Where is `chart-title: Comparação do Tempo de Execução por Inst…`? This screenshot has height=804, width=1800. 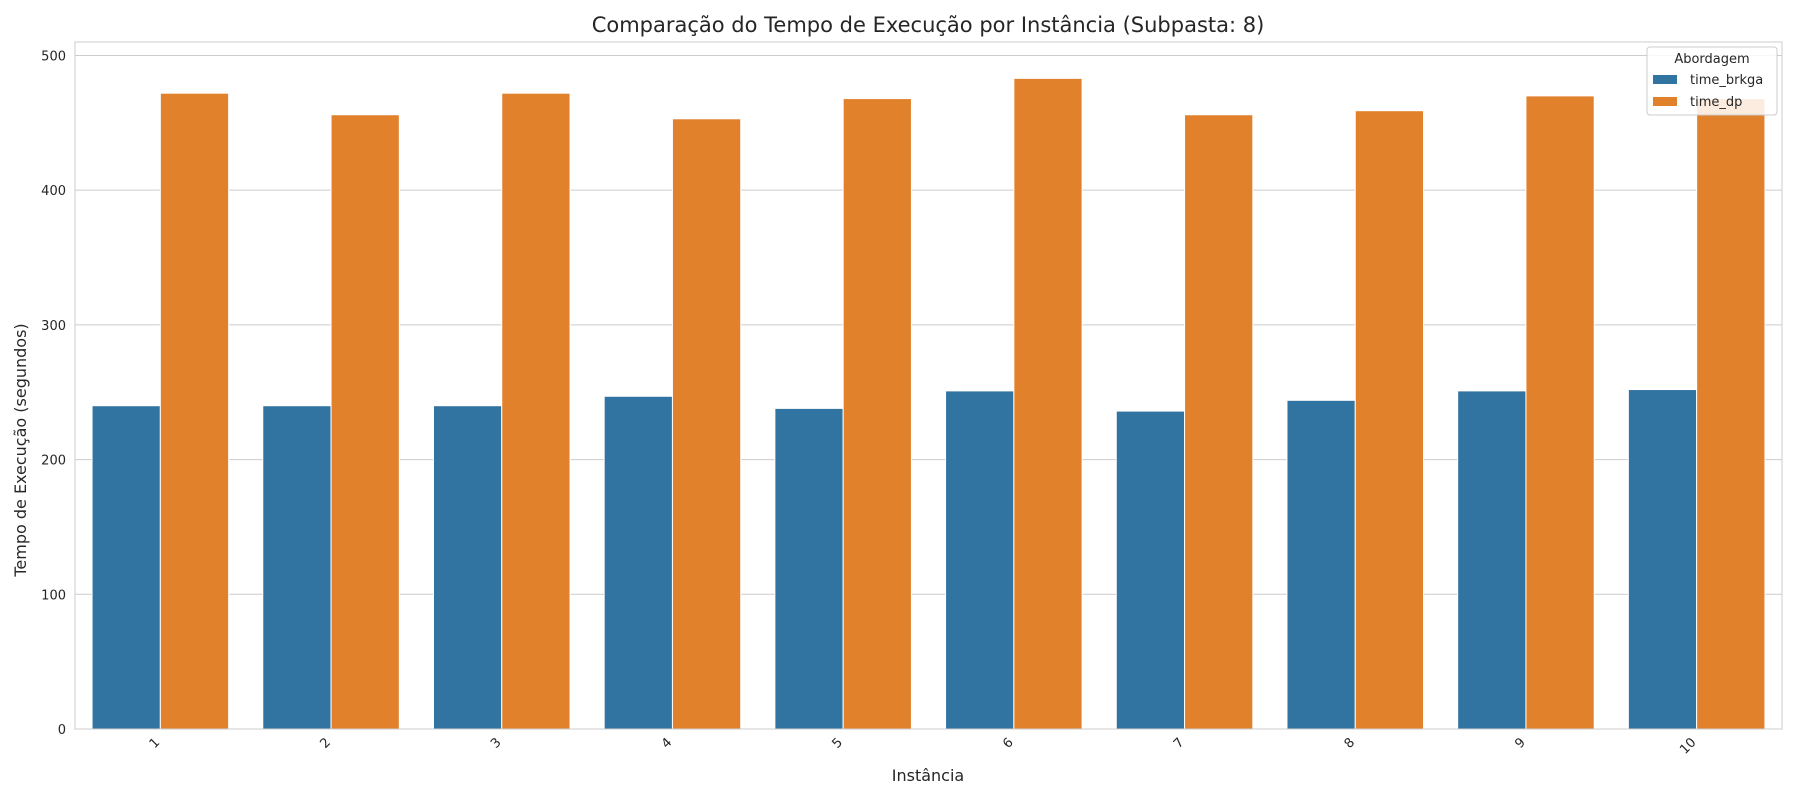
chart-title: Comparação do Tempo de Execução por Inst… is located at coordinates (928, 25).